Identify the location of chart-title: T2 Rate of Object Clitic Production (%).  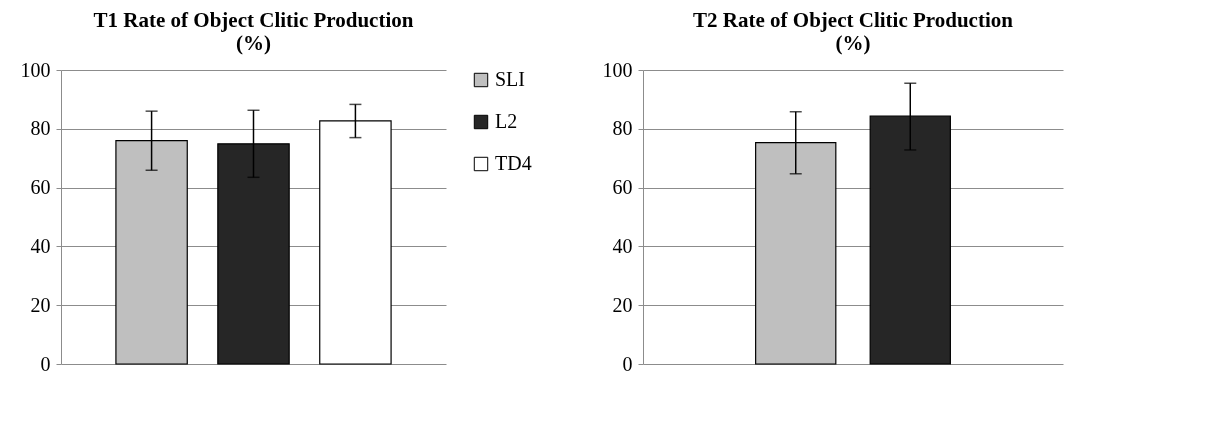
(853, 31).